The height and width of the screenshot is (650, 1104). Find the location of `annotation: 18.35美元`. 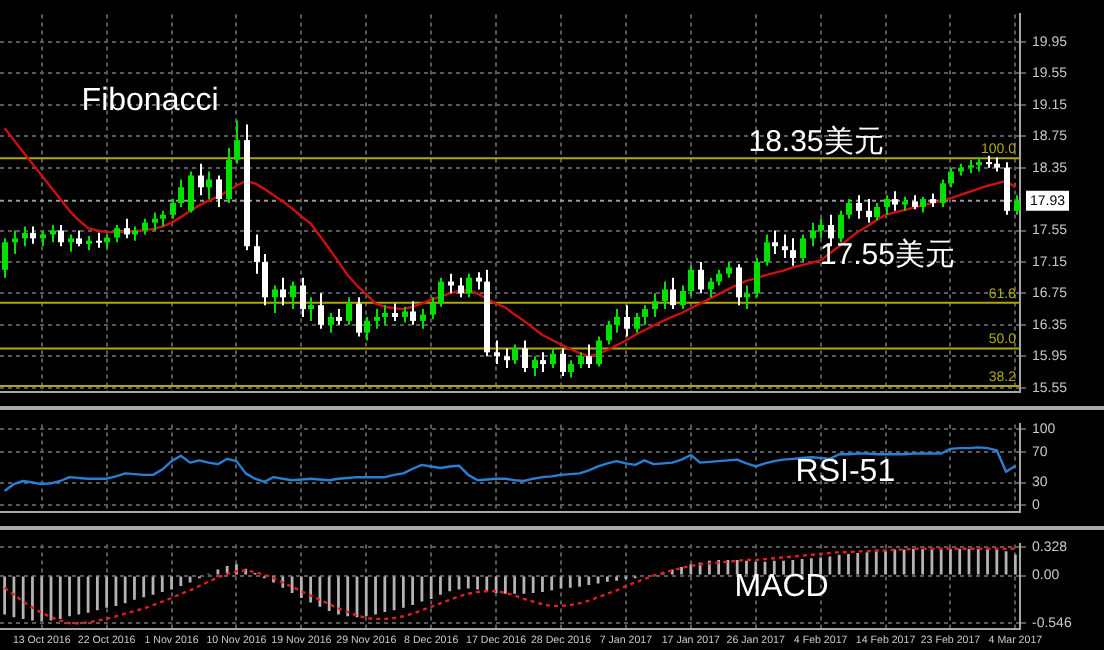

annotation: 18.35美元 is located at coordinates (816, 141).